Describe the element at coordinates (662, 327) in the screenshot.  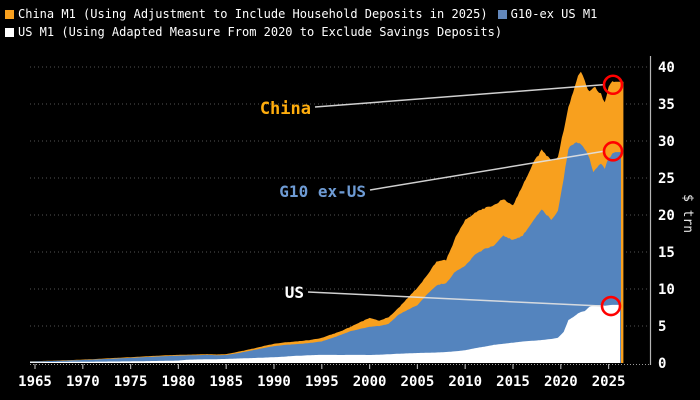
I see `y-tick-label-5: 5` at that location.